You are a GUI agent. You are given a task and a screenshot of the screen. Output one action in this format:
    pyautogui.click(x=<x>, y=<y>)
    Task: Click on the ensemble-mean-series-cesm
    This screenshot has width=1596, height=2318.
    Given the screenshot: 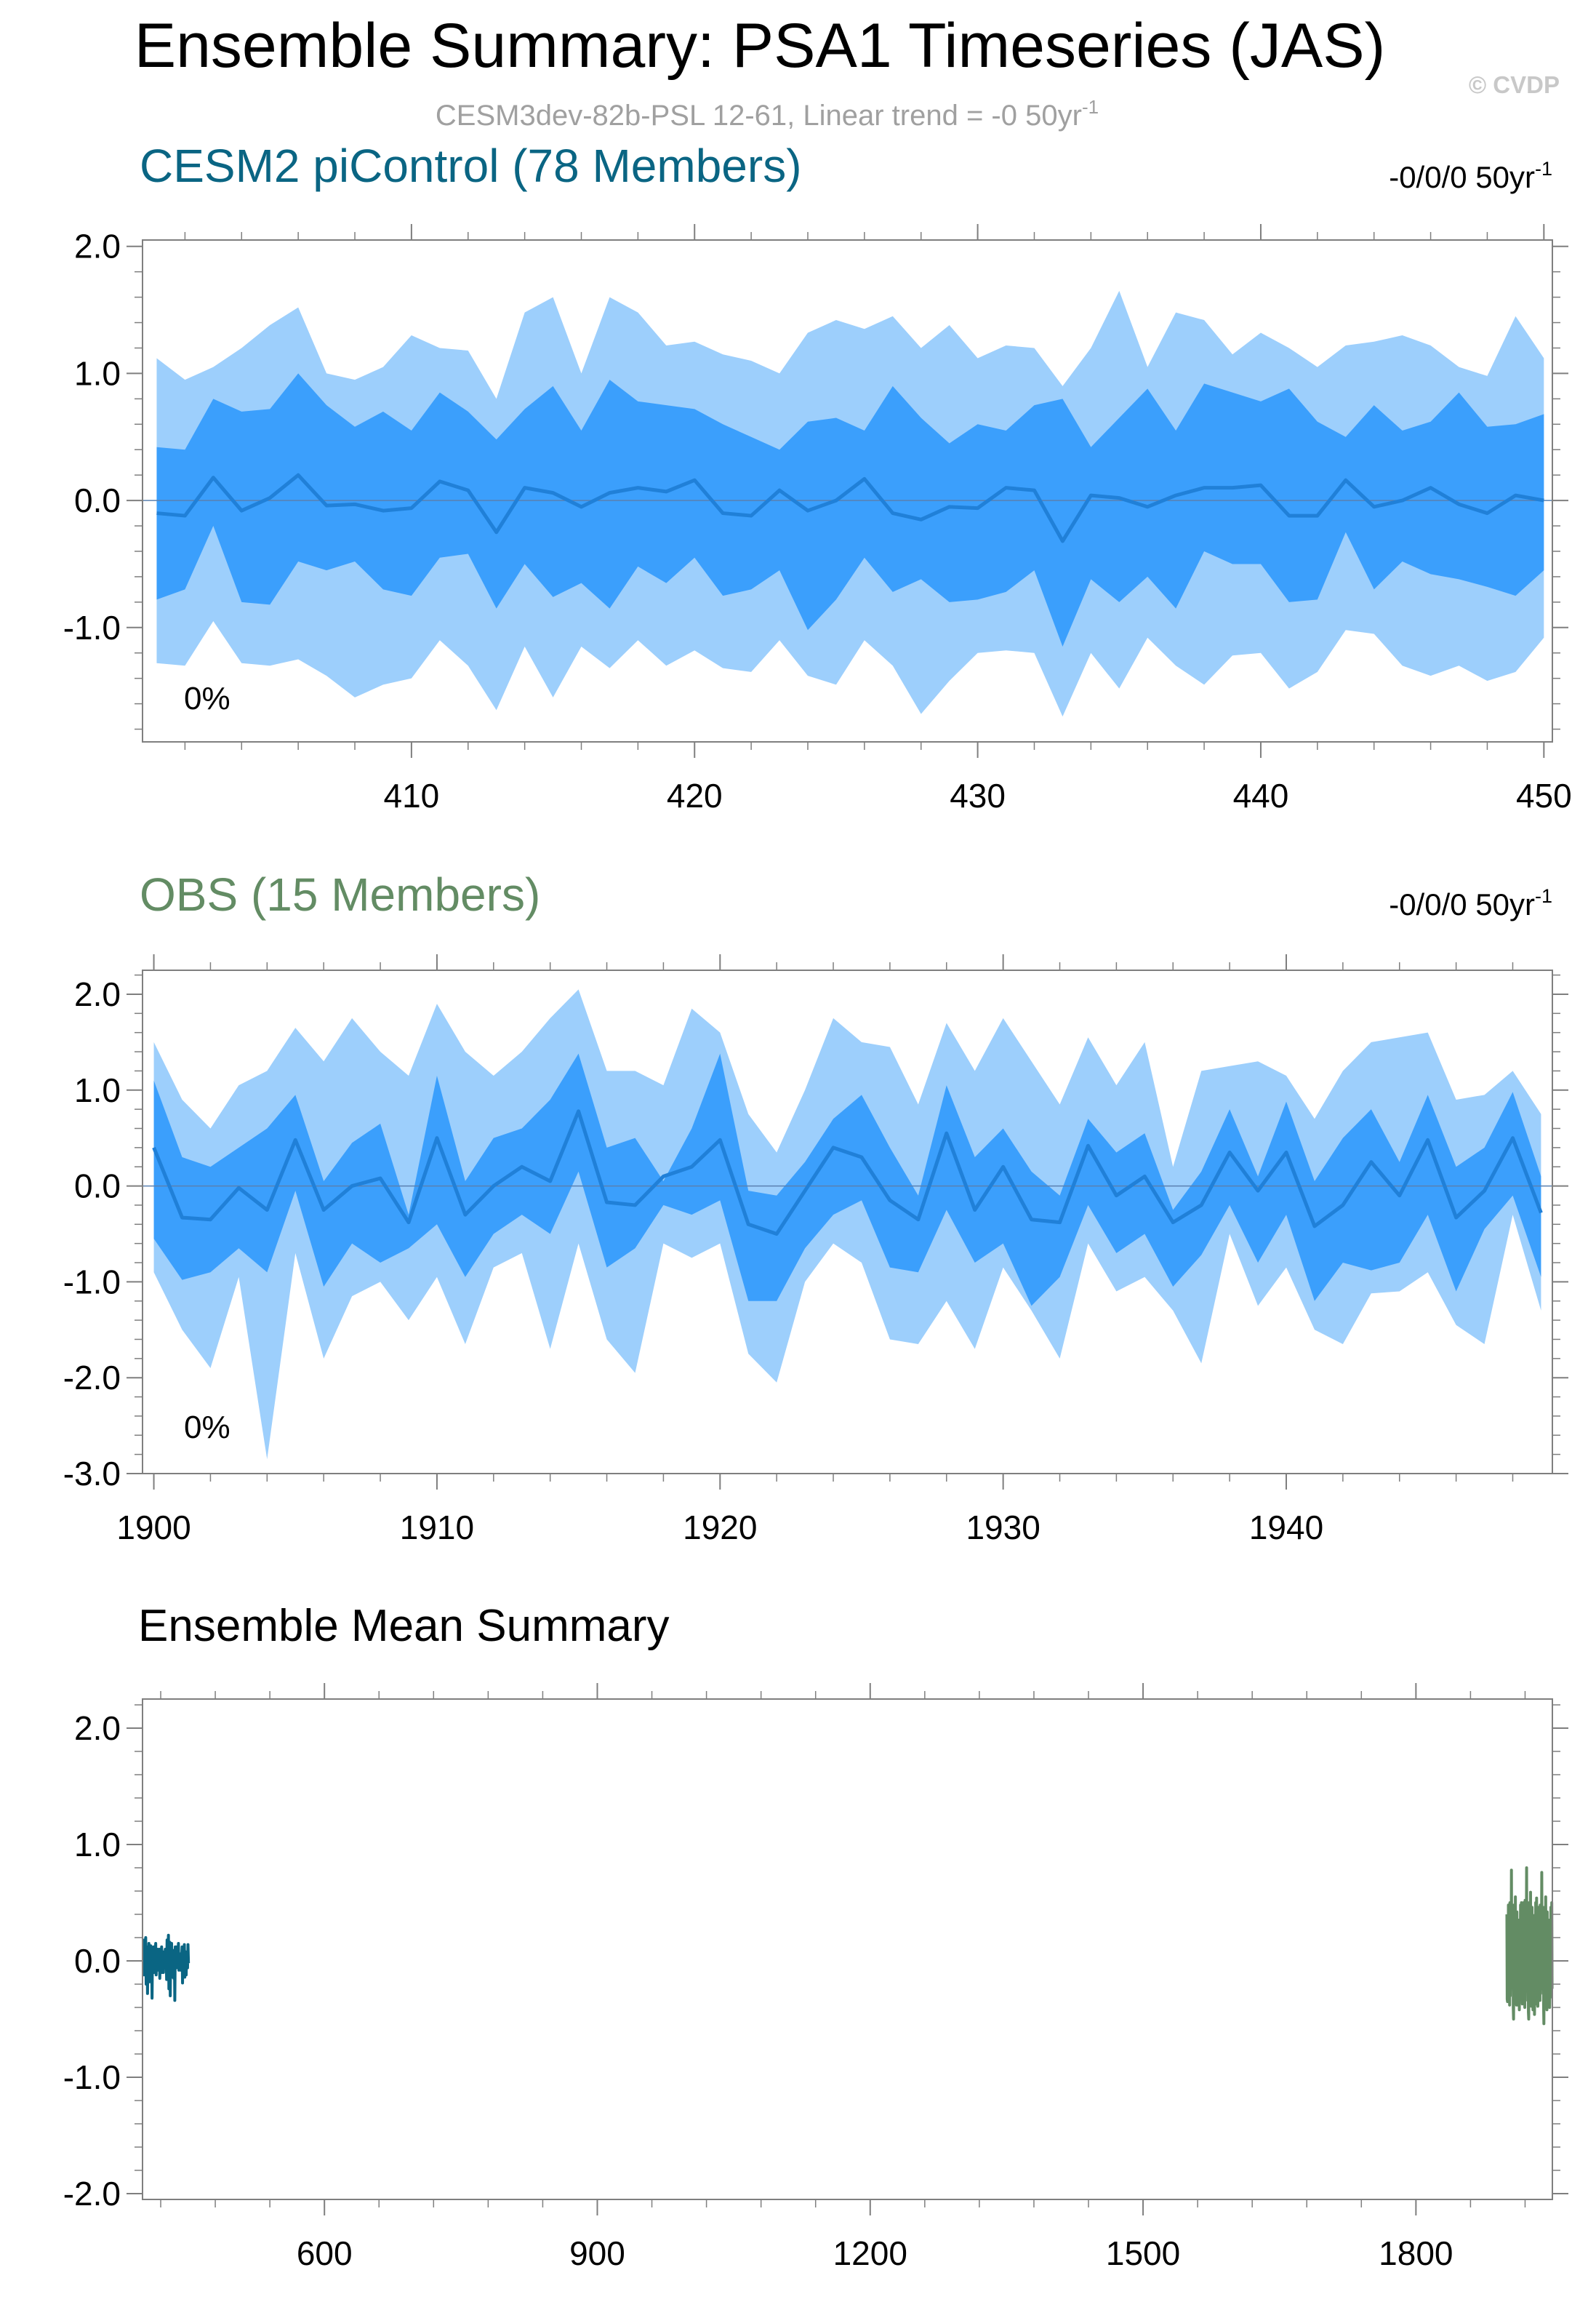 What is the action you would take?
    pyautogui.click(x=166, y=1967)
    